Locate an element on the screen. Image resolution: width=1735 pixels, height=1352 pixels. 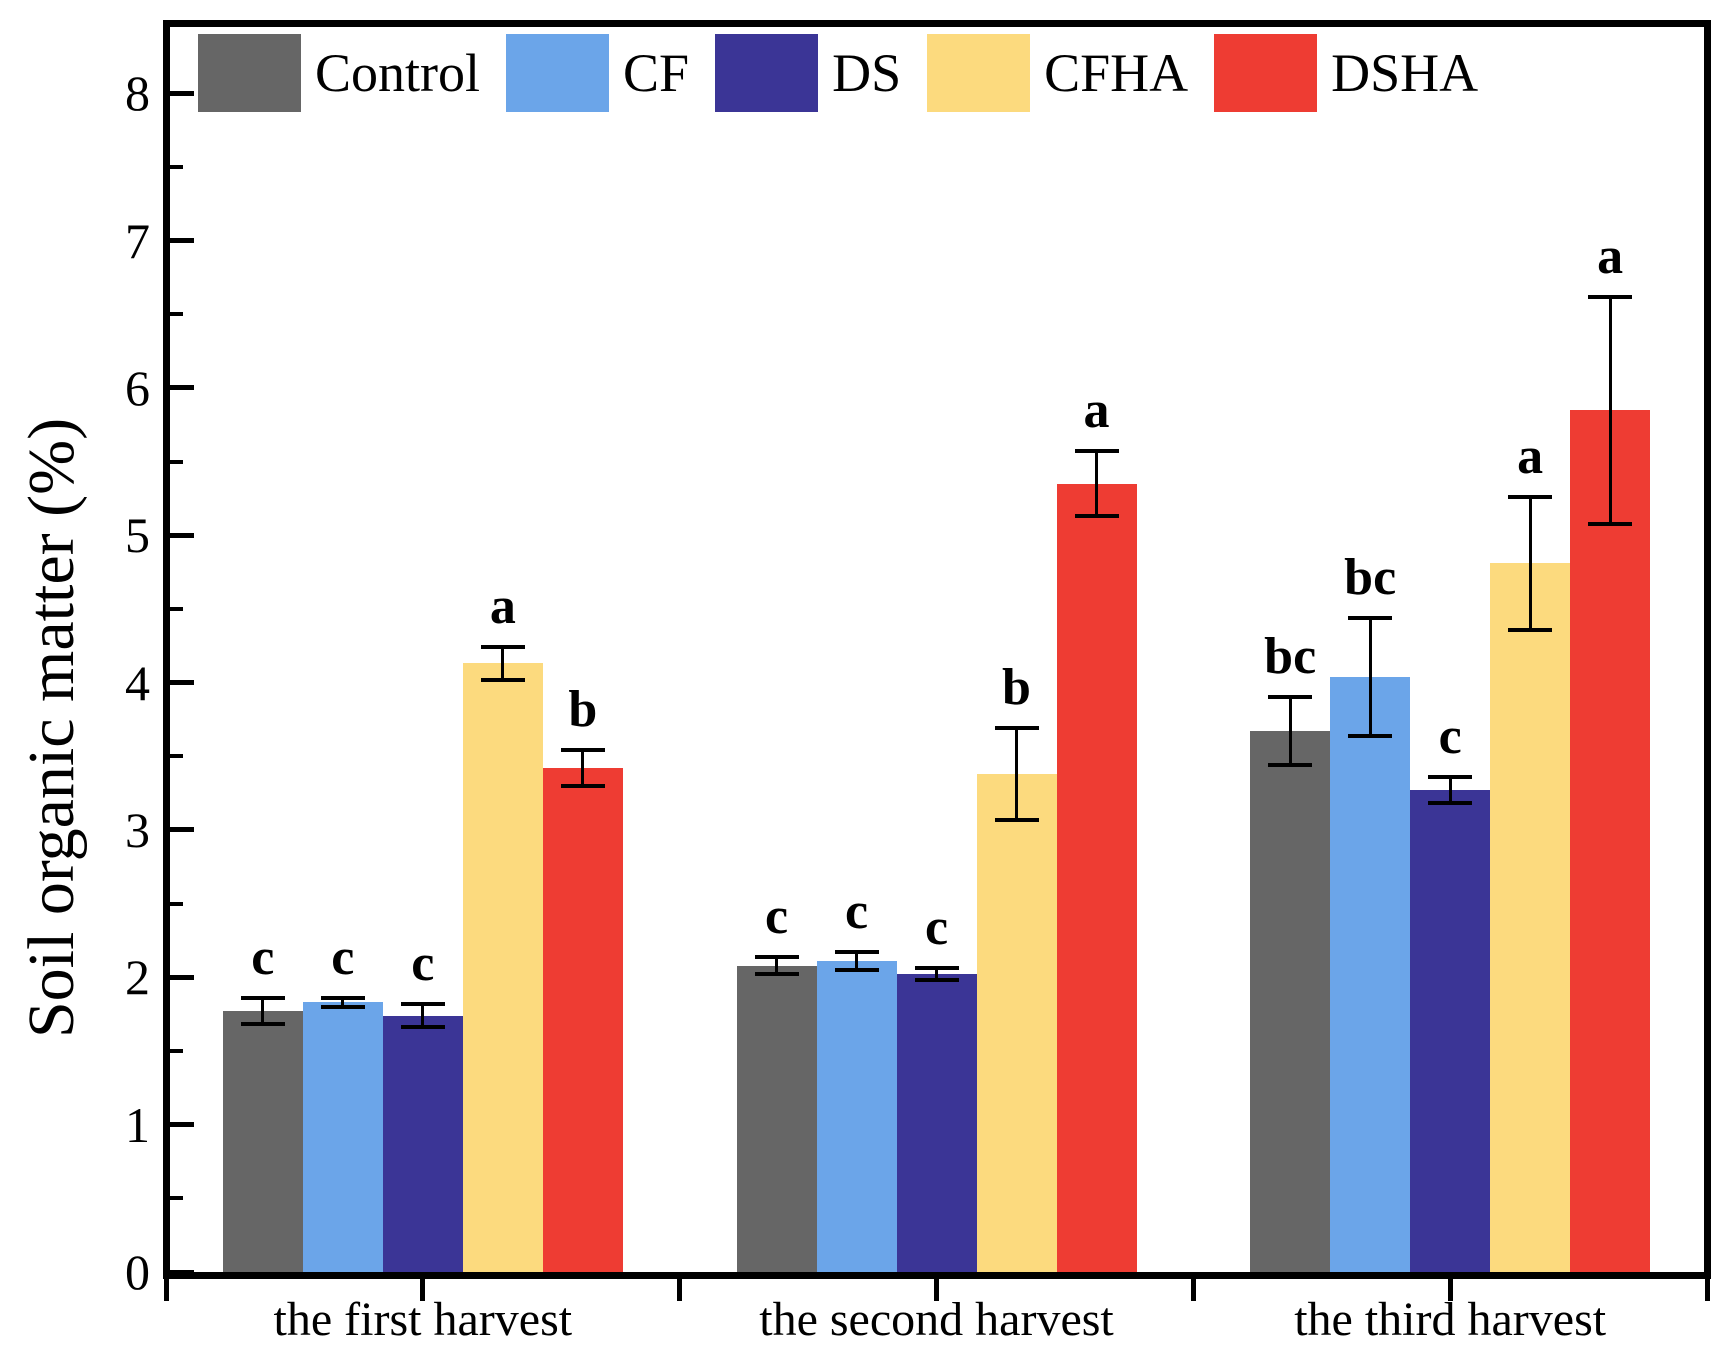
legend-item-ds: DS is located at coordinates (808, 73).